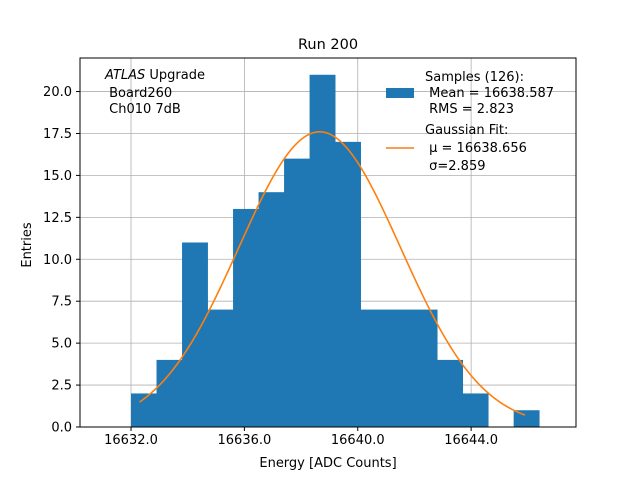 The image size is (640, 480). I want to click on y-axis-label: Entries, so click(27, 245).